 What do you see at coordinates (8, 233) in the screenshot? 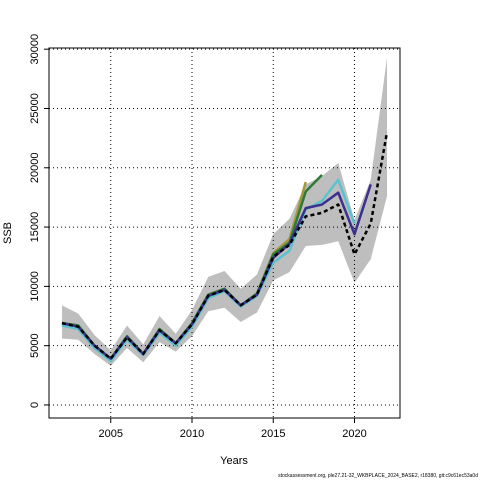
I see `y-axis-label: SSB` at bounding box center [8, 233].